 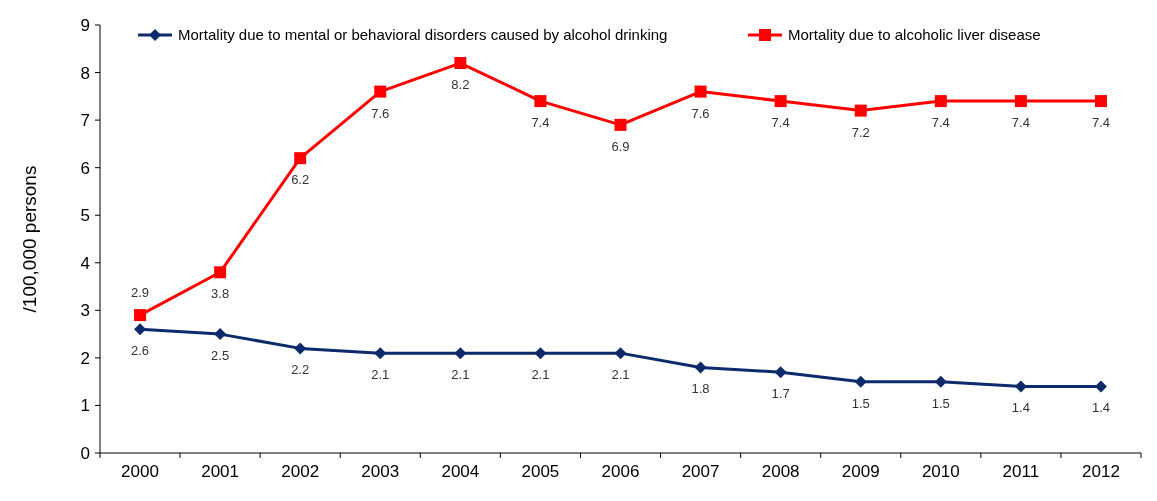 I want to click on y-tick-label: 6, so click(x=85, y=168).